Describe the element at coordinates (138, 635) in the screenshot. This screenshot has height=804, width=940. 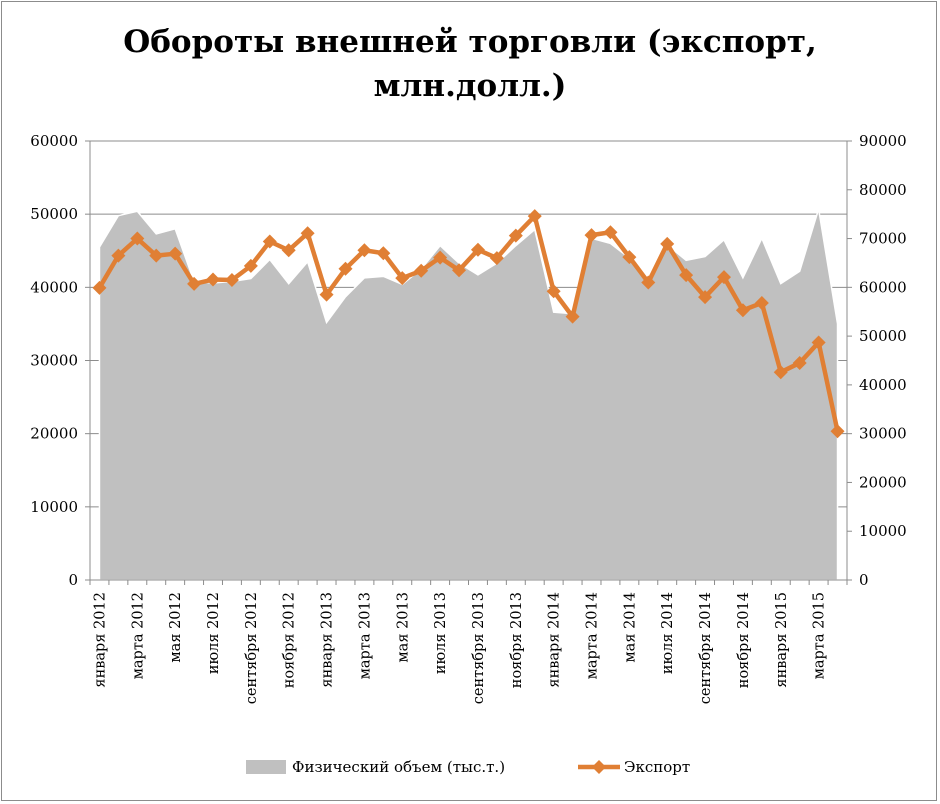
I see `x-tick-label: марта 2012` at that location.